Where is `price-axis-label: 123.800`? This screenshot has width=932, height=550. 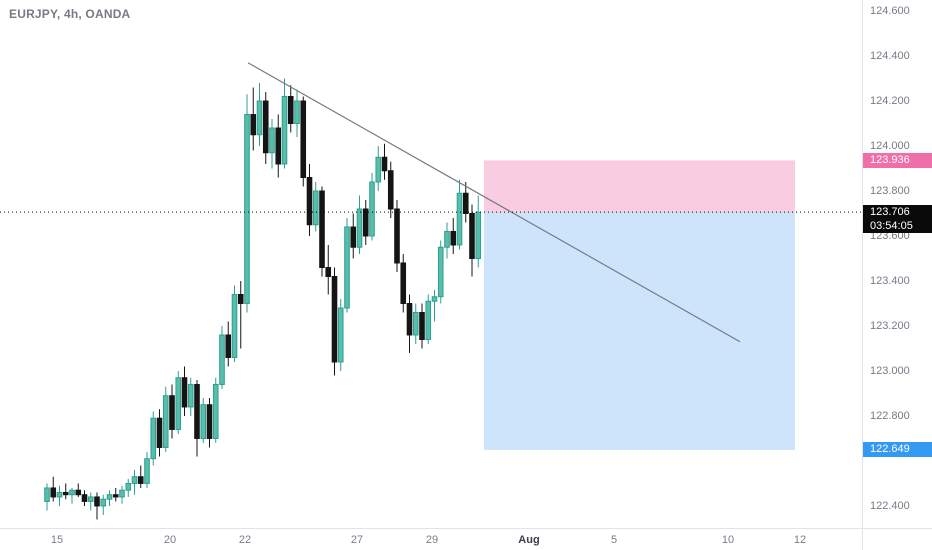
price-axis-label: 123.800 is located at coordinates (890, 190).